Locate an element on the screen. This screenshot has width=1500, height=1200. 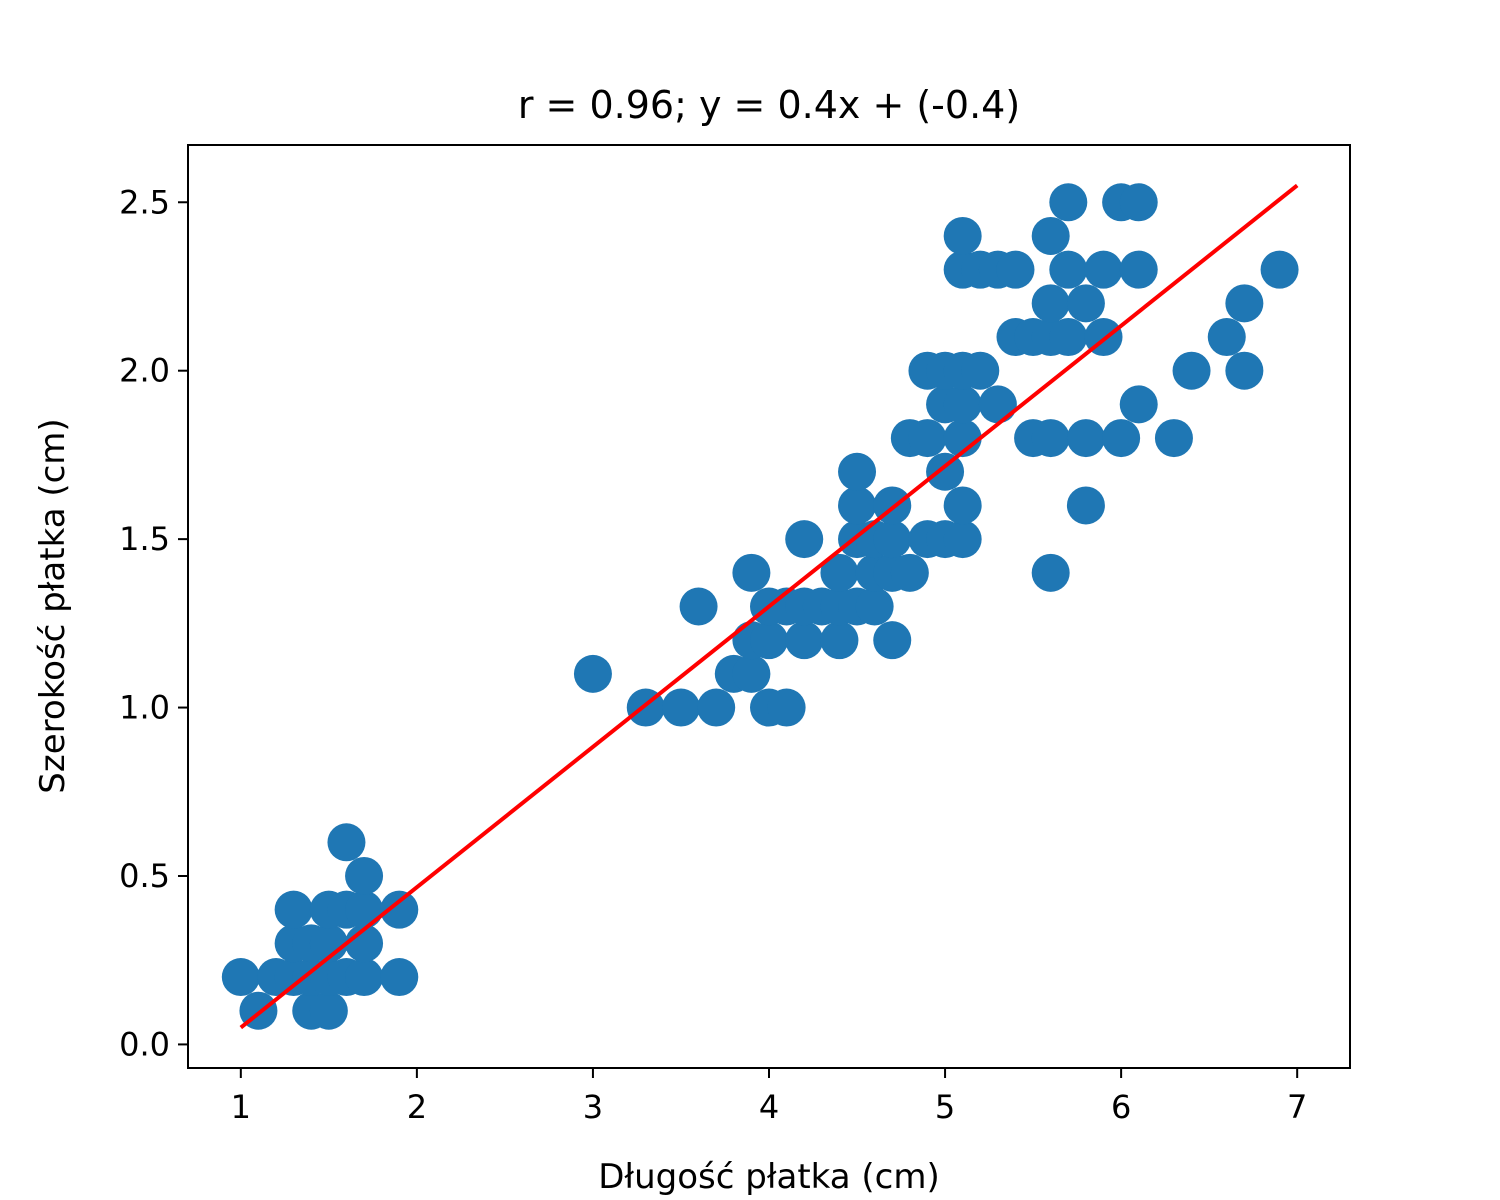
x-tick-label: 6 is located at coordinates (1121, 1107).